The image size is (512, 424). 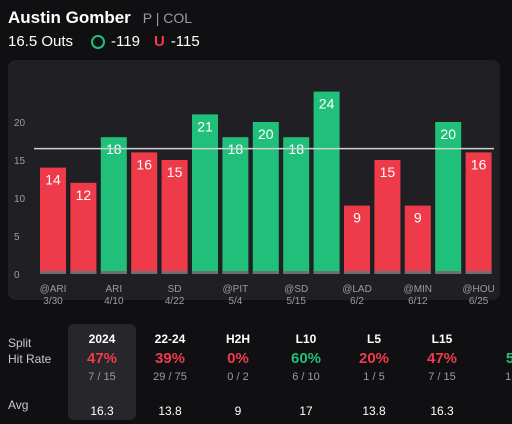 What do you see at coordinates (238, 358) in the screenshot?
I see `hit-rate-percent: 0%` at bounding box center [238, 358].